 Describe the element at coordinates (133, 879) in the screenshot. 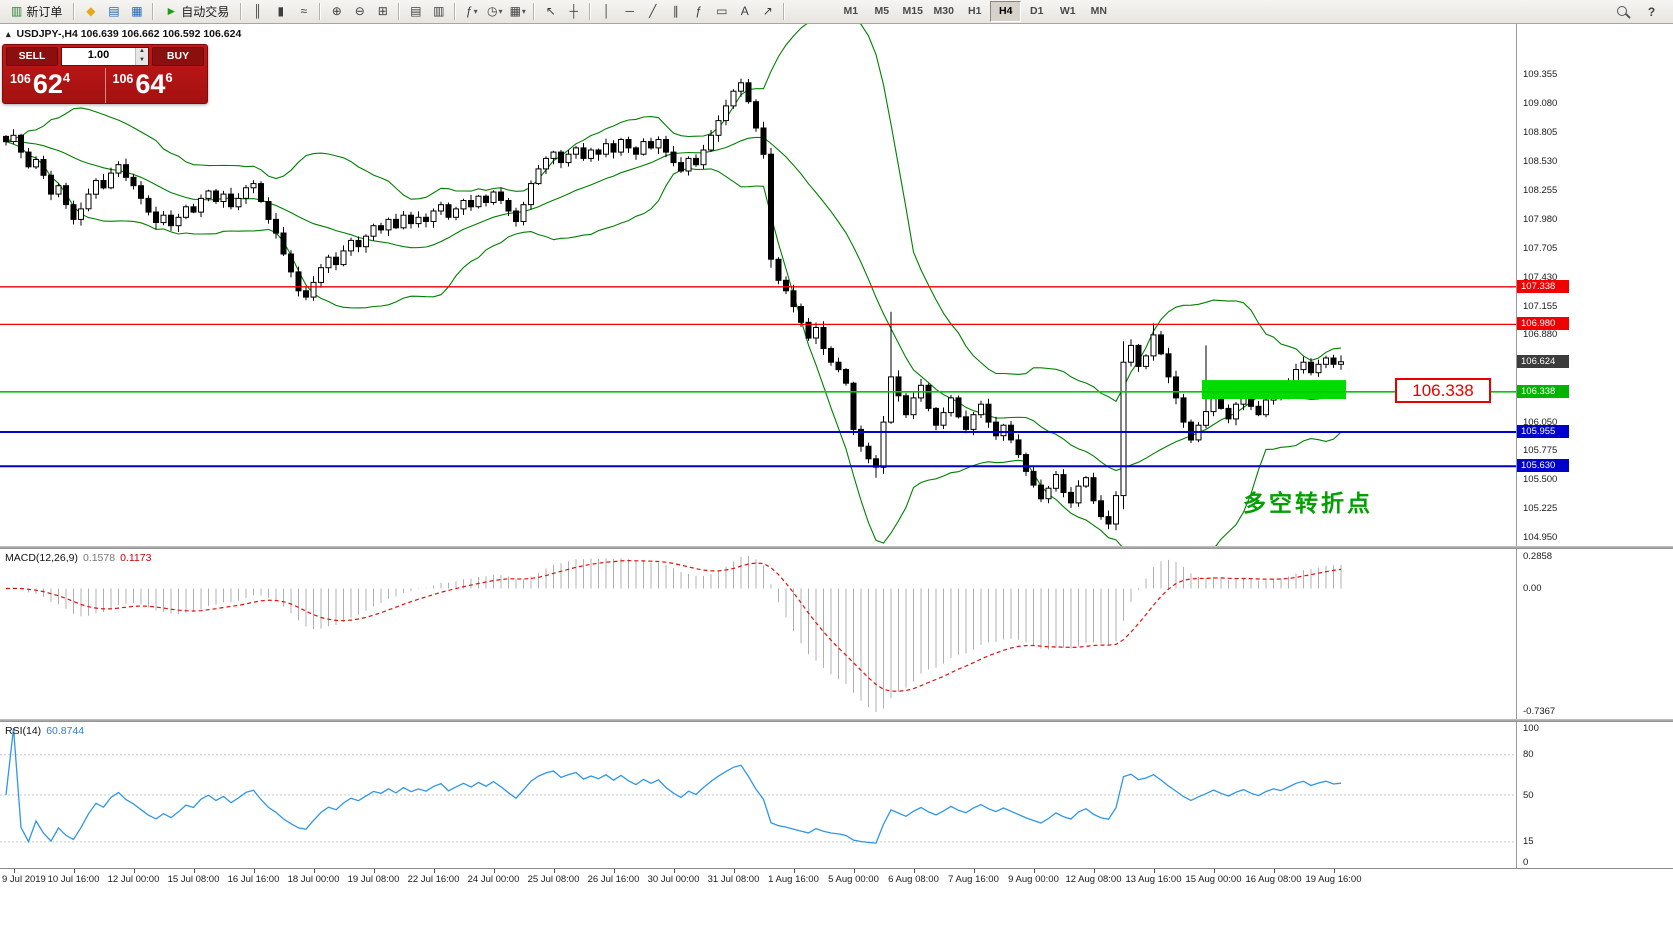

I see `time-axis-label: 12 Jul 00:00` at that location.